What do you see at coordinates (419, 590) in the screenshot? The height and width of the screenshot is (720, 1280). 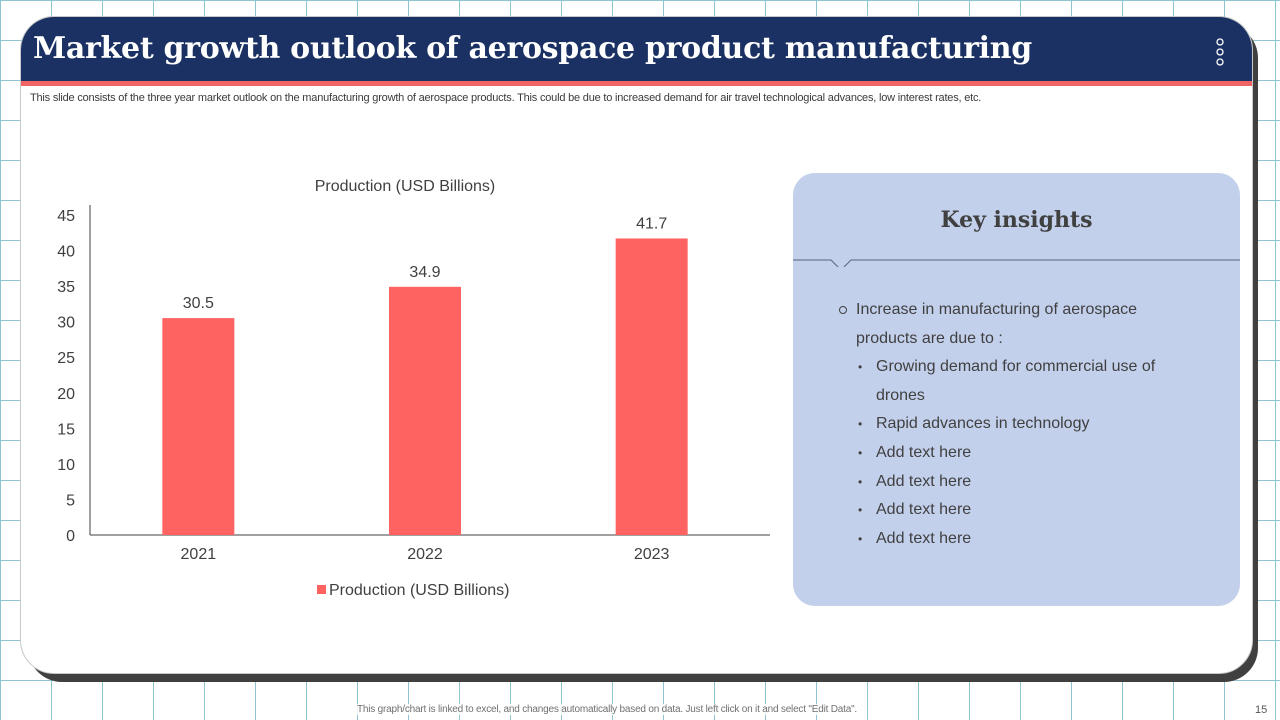 I see `legend-label: Production (USD Billions)` at bounding box center [419, 590].